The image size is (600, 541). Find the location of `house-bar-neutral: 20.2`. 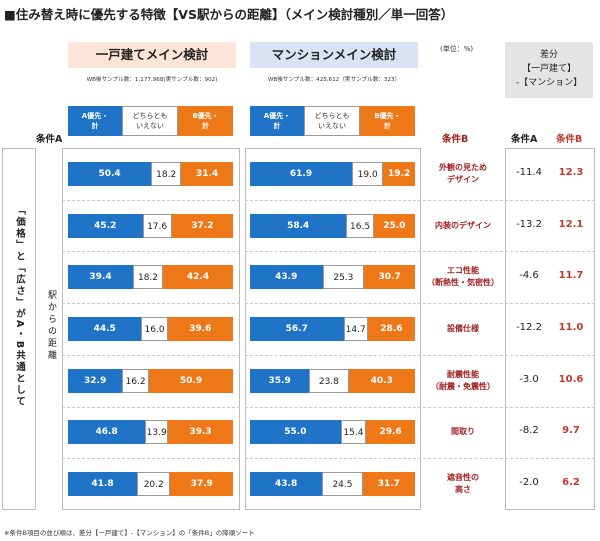

house-bar-neutral: 20.2 is located at coordinates (154, 484).